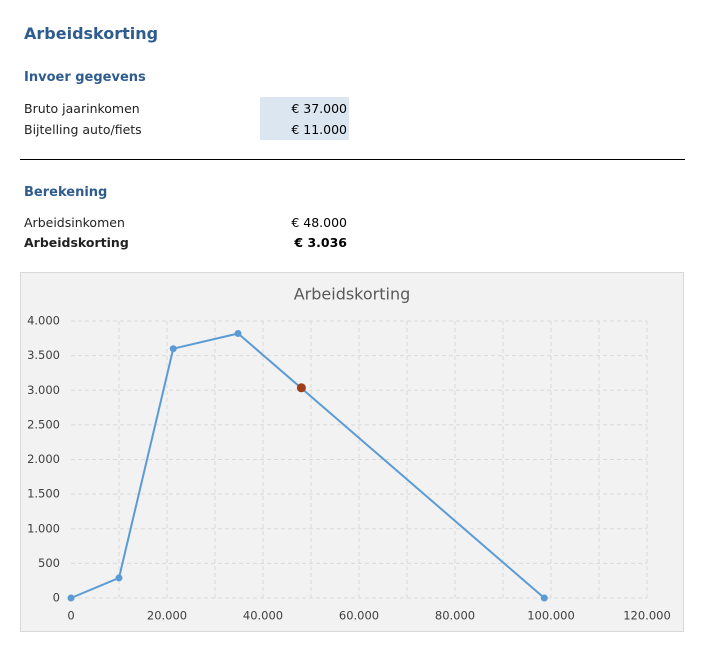 This screenshot has width=705, height=653. Describe the element at coordinates (319, 222) in the screenshot. I see `row-value: € 48.000` at that location.